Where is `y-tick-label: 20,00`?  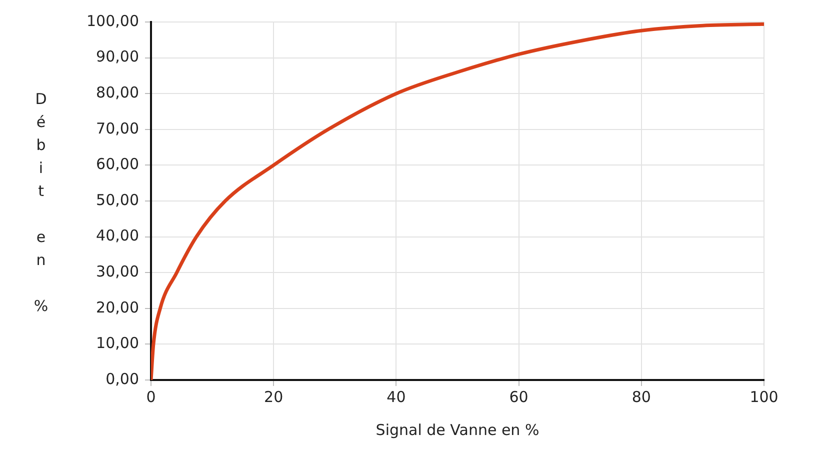 y-tick-label: 20,00 is located at coordinates (117, 307).